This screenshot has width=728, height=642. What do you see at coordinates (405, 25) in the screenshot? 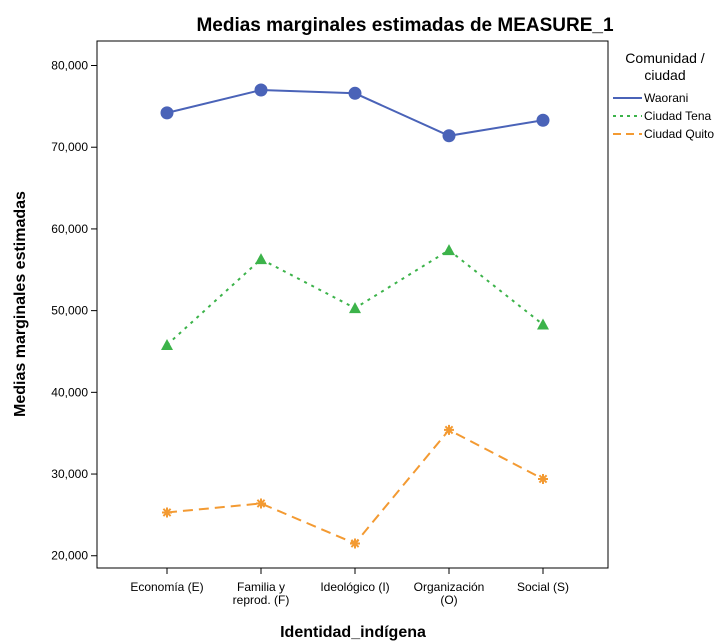
I see `chart-title: Medias marginales estimadas de MEASURE_1` at bounding box center [405, 25].